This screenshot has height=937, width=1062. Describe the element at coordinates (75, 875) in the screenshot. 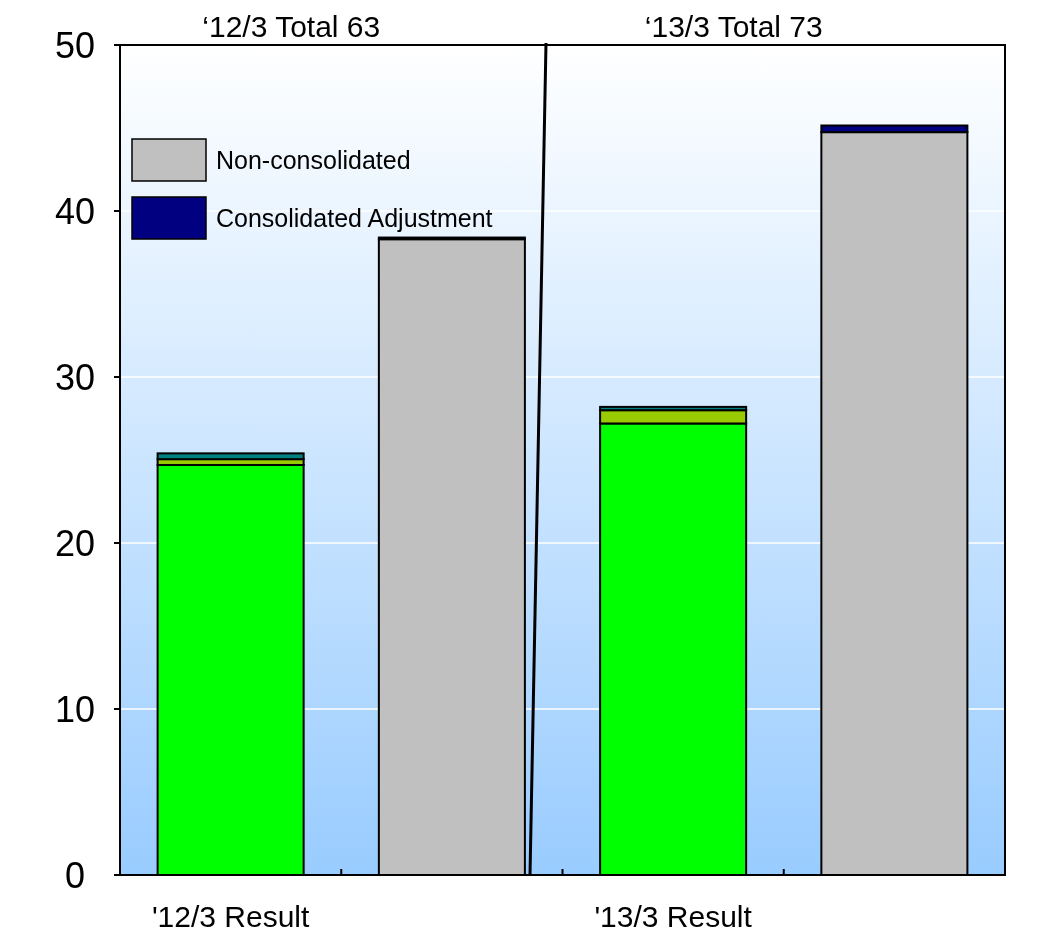

I see `y-tick-label: 0` at that location.